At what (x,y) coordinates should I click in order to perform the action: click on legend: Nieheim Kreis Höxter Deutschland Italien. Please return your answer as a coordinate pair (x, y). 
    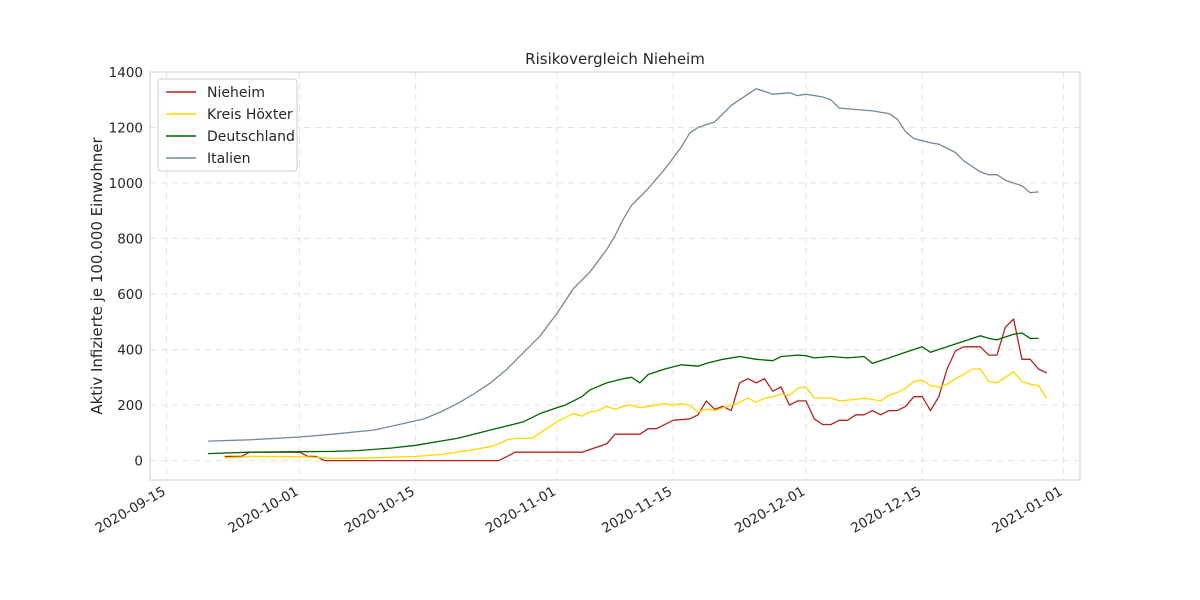
    Looking at the image, I should click on (227, 125).